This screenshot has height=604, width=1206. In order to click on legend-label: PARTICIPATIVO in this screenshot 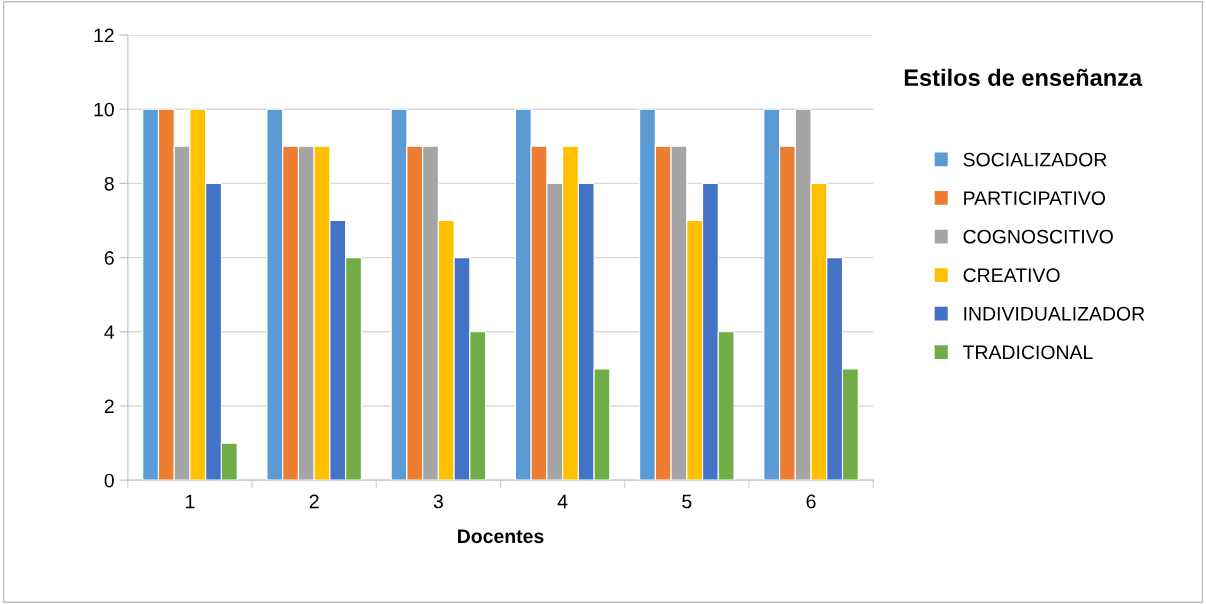, I will do `click(1035, 198)`.